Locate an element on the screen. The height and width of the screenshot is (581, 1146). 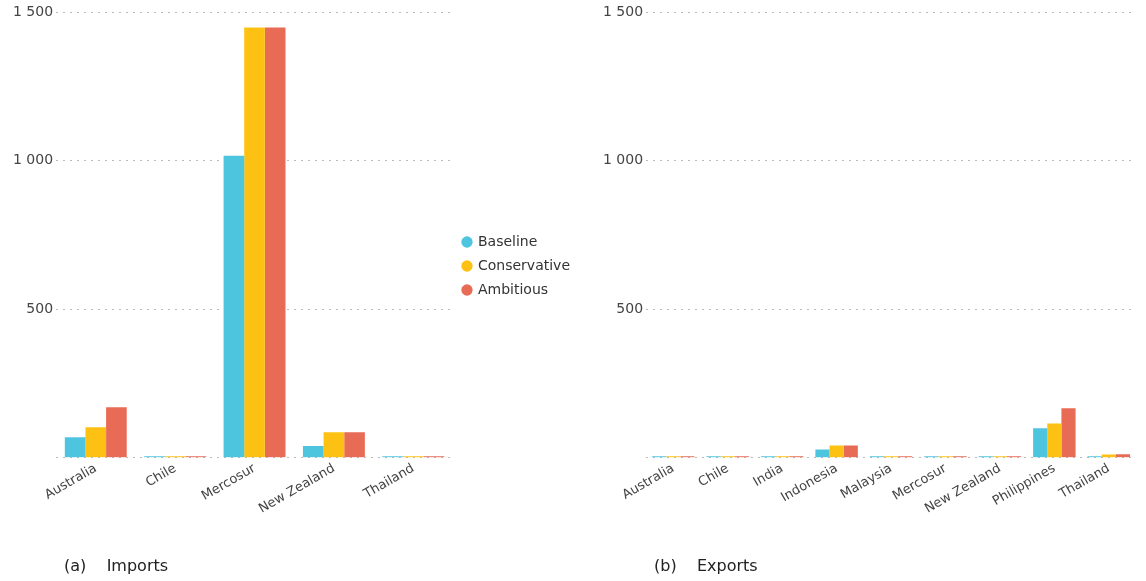
legend-label: Conservative is located at coordinates (524, 264).